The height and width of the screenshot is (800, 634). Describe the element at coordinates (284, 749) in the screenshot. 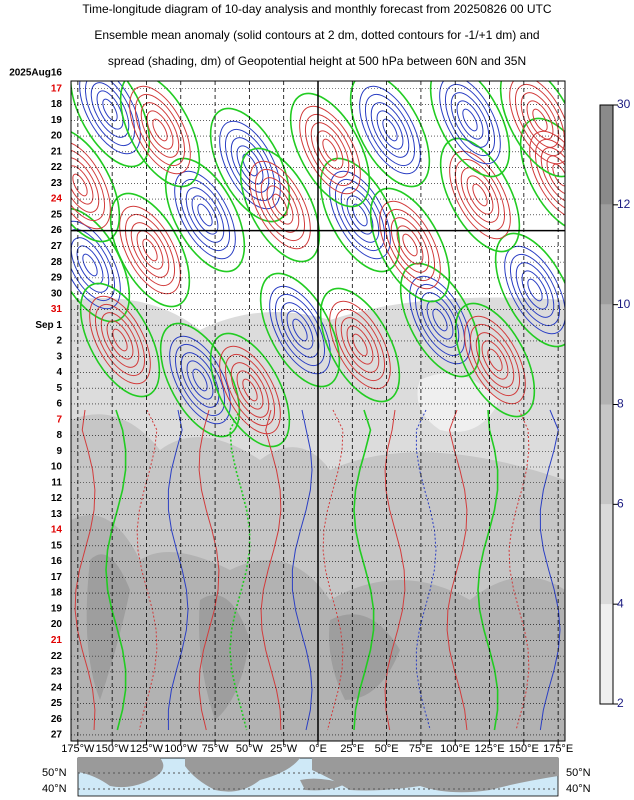

I see `x-tick-label: 25°W` at that location.